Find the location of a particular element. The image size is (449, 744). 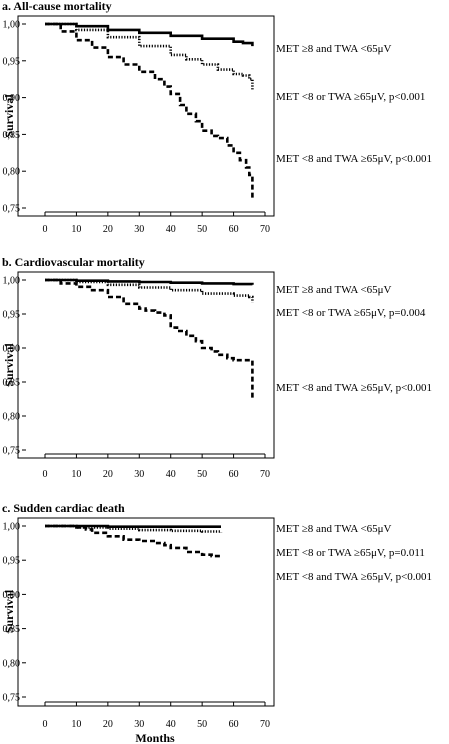

legend-entry: MET <8 or TWA ≥65μV, p=0.004 is located at coordinates (351, 313).